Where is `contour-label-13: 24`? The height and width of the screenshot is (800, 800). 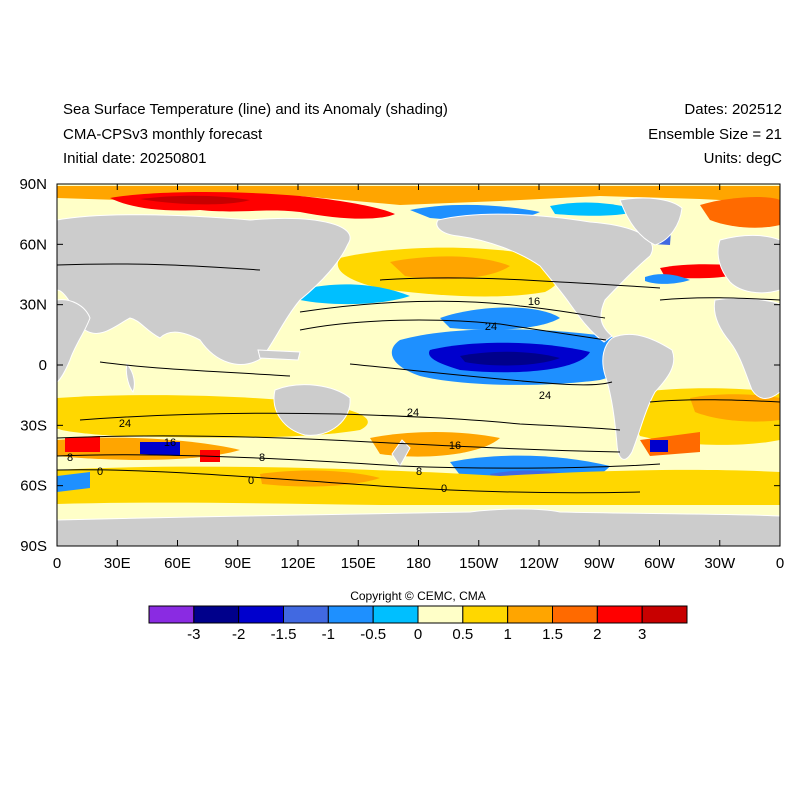 contour-label-13: 24 is located at coordinates (125, 424).